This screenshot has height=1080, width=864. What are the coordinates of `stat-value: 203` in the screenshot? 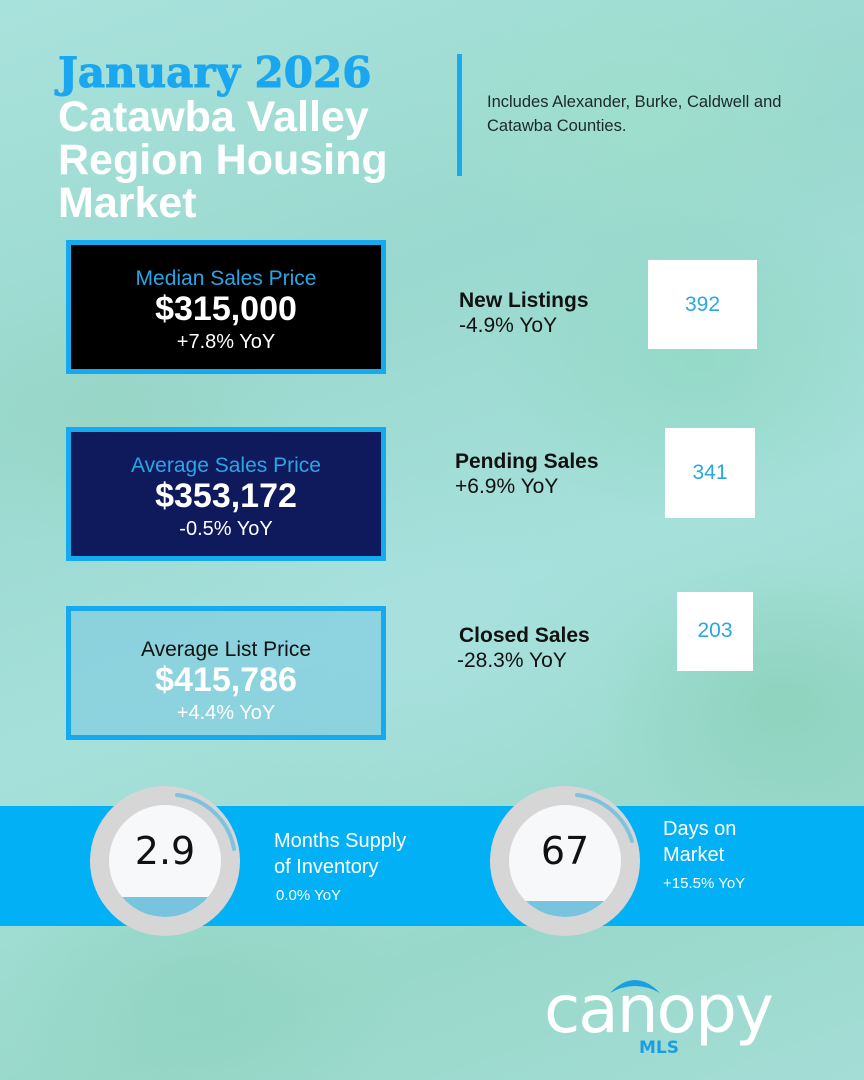 It's located at (715, 630).